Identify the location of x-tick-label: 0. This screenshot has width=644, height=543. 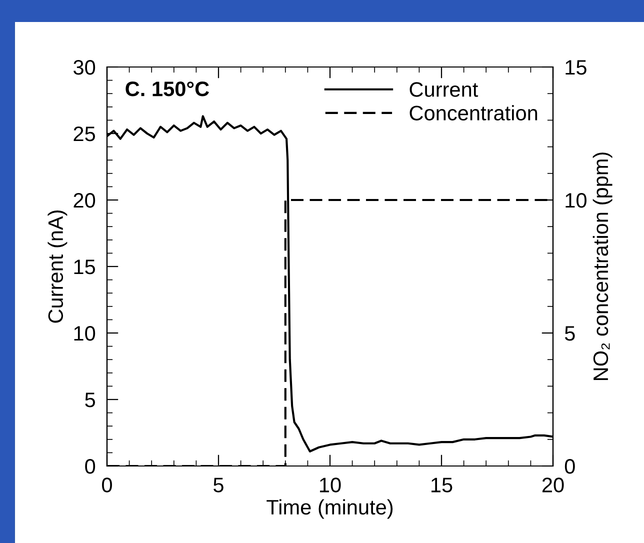
(107, 485).